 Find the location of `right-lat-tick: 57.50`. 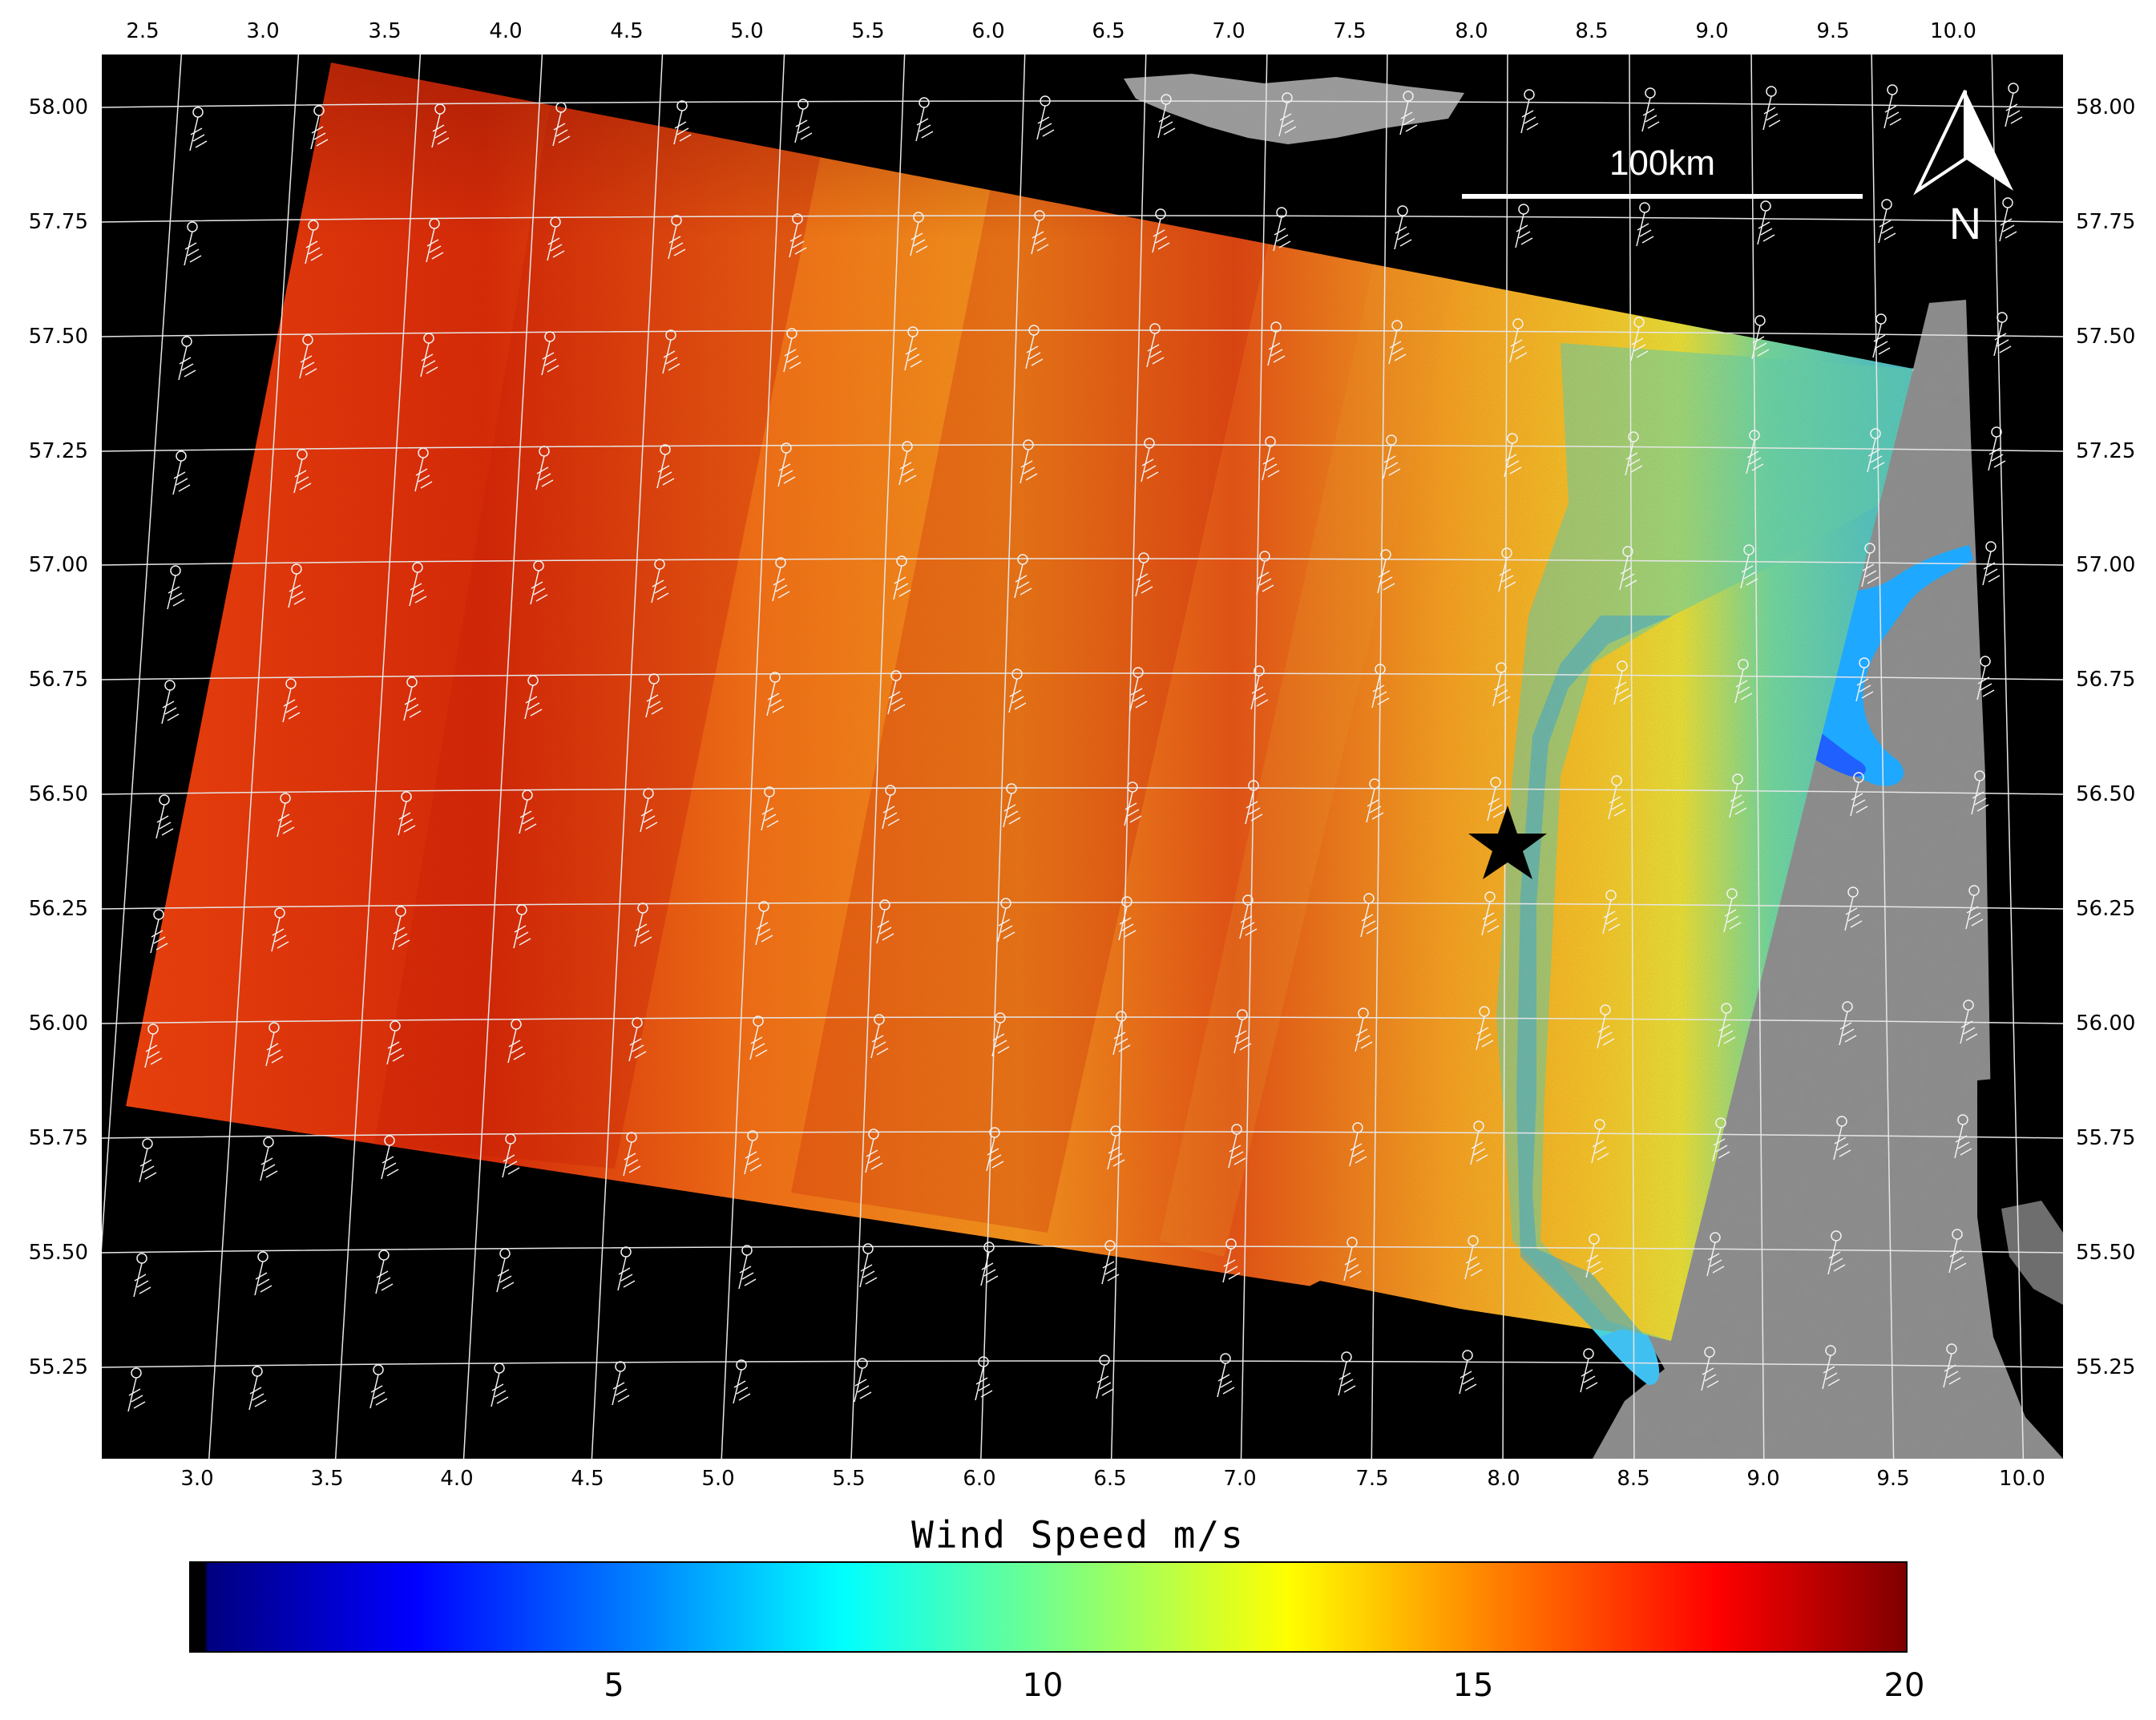

right-lat-tick: 57.50 is located at coordinates (2106, 337).